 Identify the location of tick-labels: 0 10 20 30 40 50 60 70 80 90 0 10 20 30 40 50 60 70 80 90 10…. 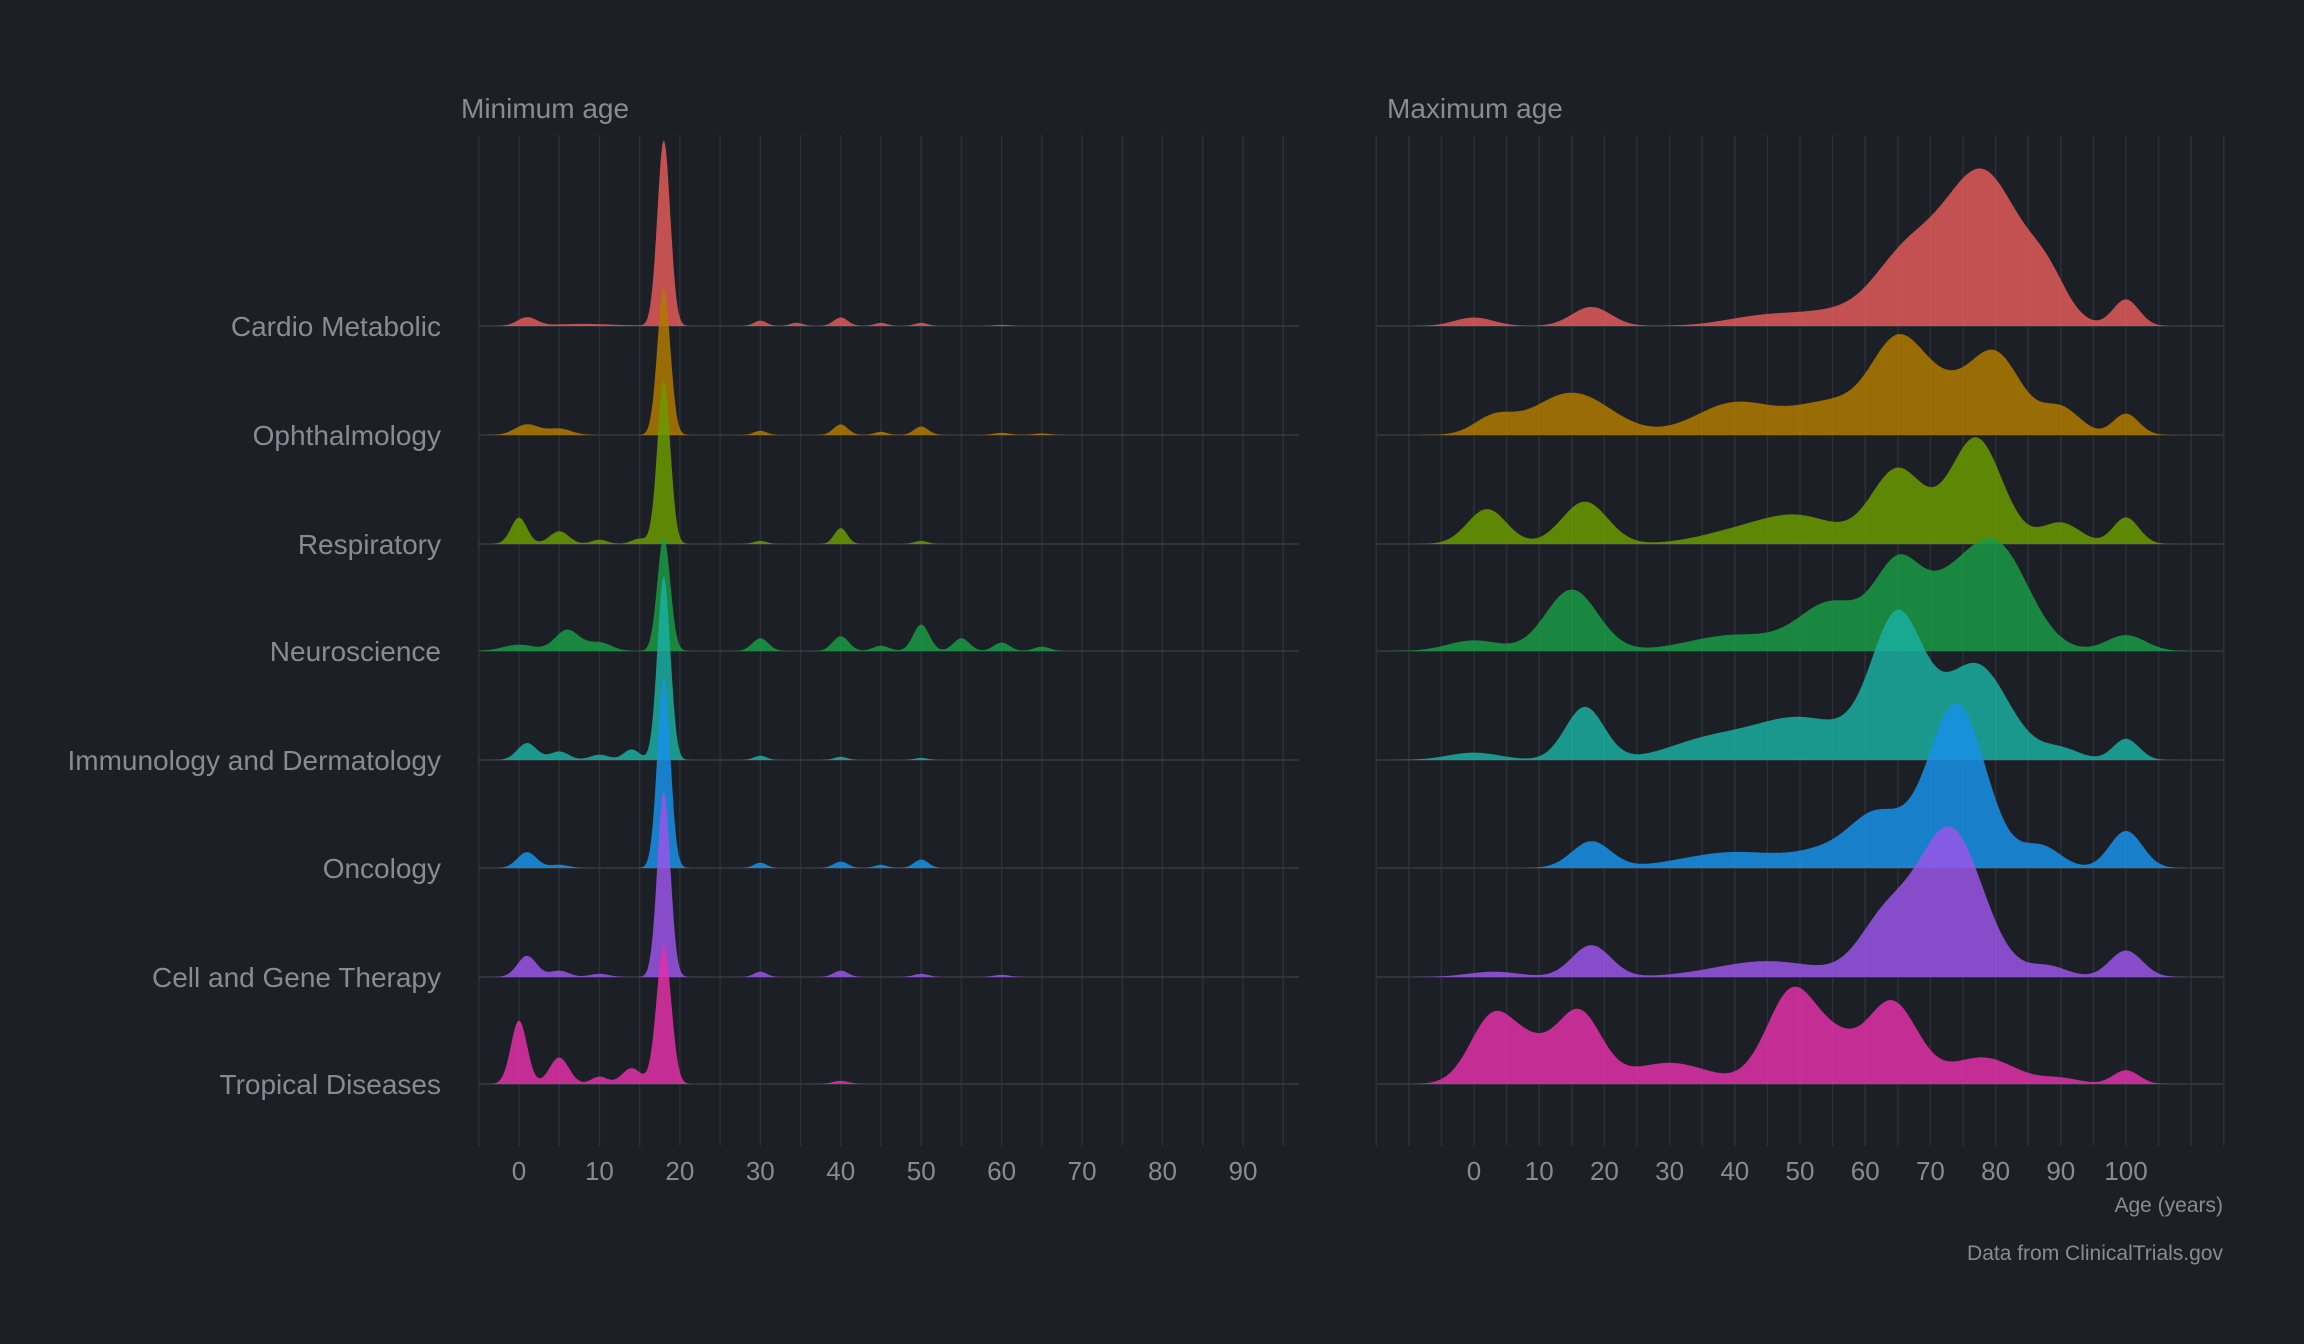
(1330, 1171).